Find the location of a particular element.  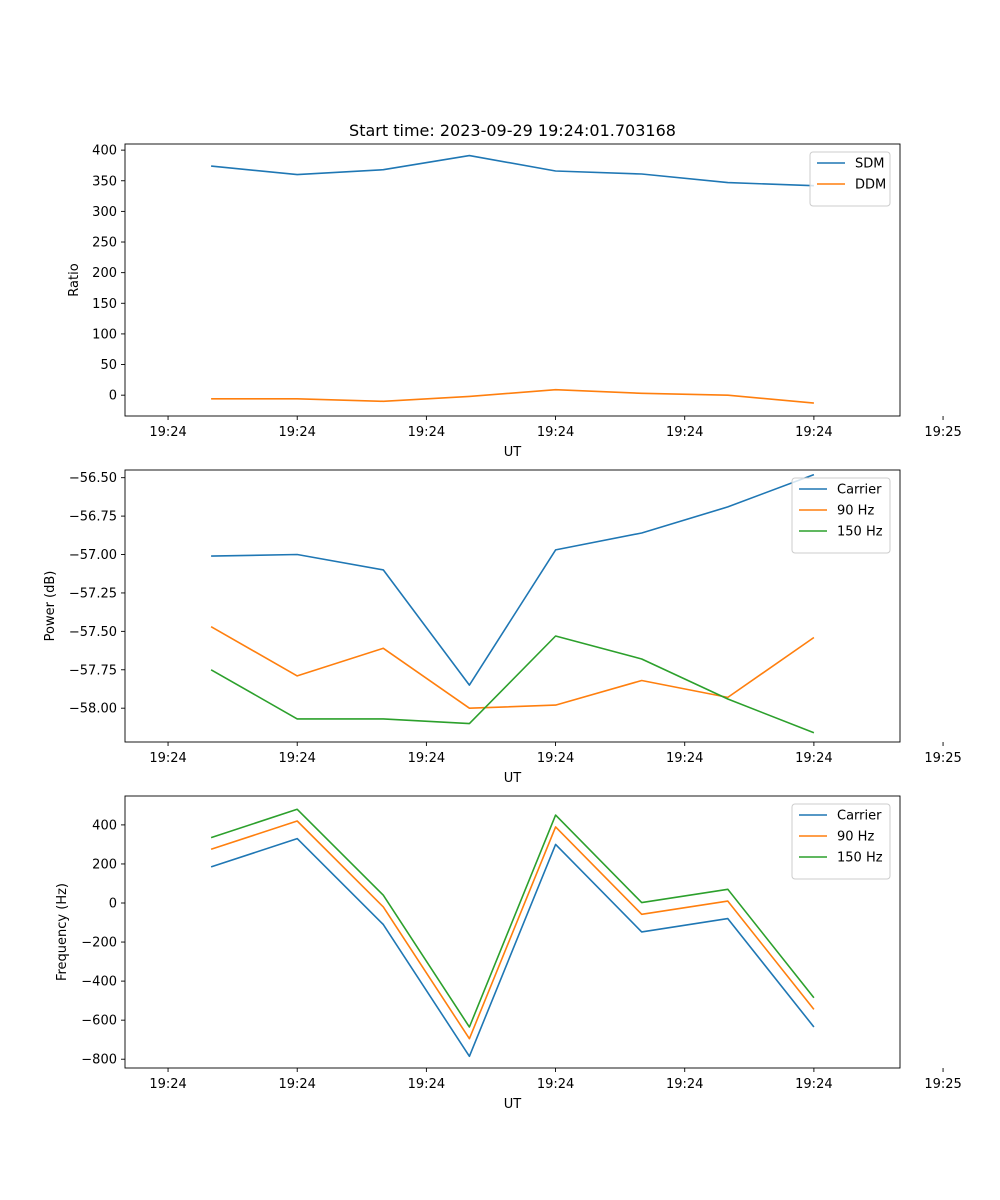

y-tick-label: −57.00 is located at coordinates (93, 555).